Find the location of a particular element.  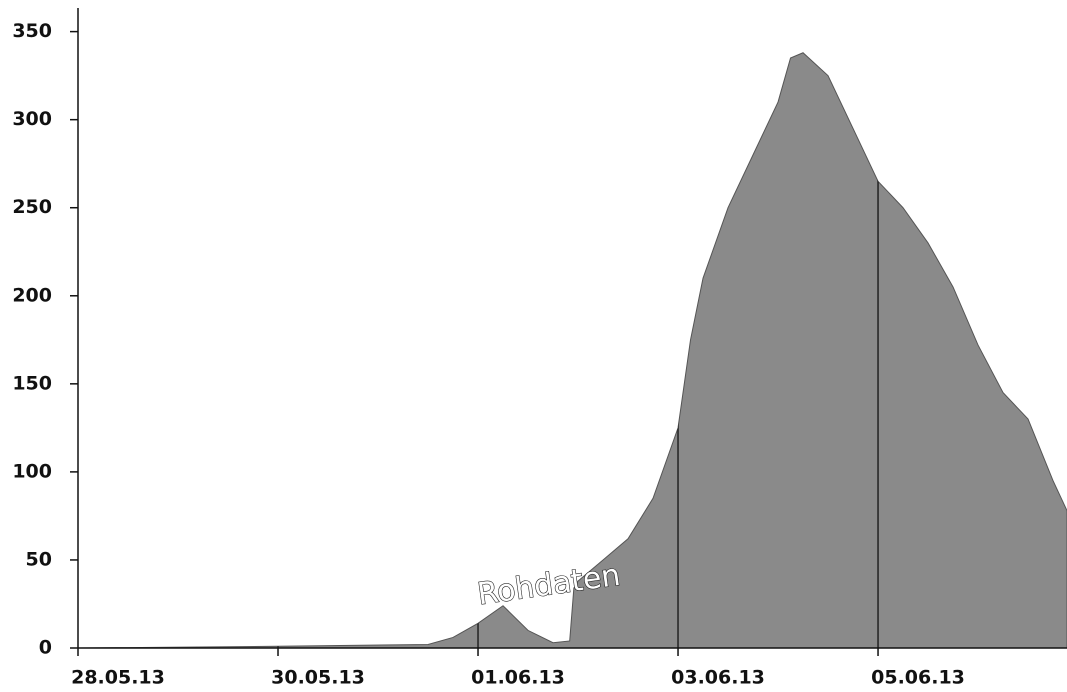

y-tick-label: 200 is located at coordinates (32, 295).